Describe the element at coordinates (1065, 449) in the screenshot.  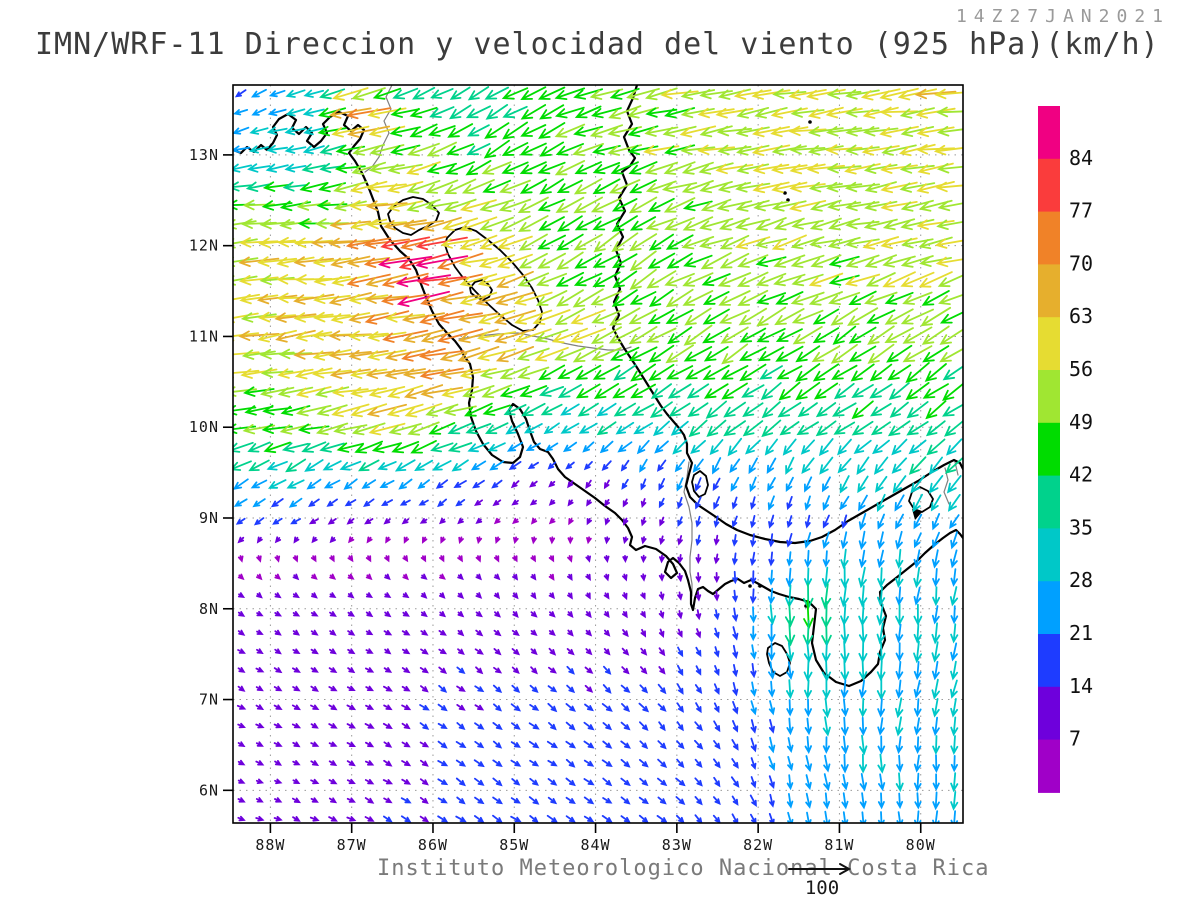
I see `colorbar: 84 77 70 63 56 49 42 35 28 21 14 7` at that location.